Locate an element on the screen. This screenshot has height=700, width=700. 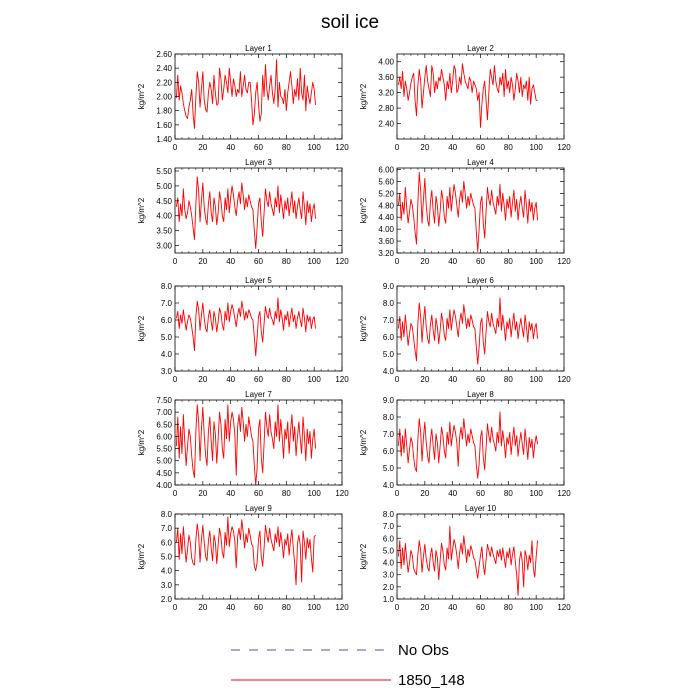
y-tick-label: 2.00 is located at coordinates (164, 97).